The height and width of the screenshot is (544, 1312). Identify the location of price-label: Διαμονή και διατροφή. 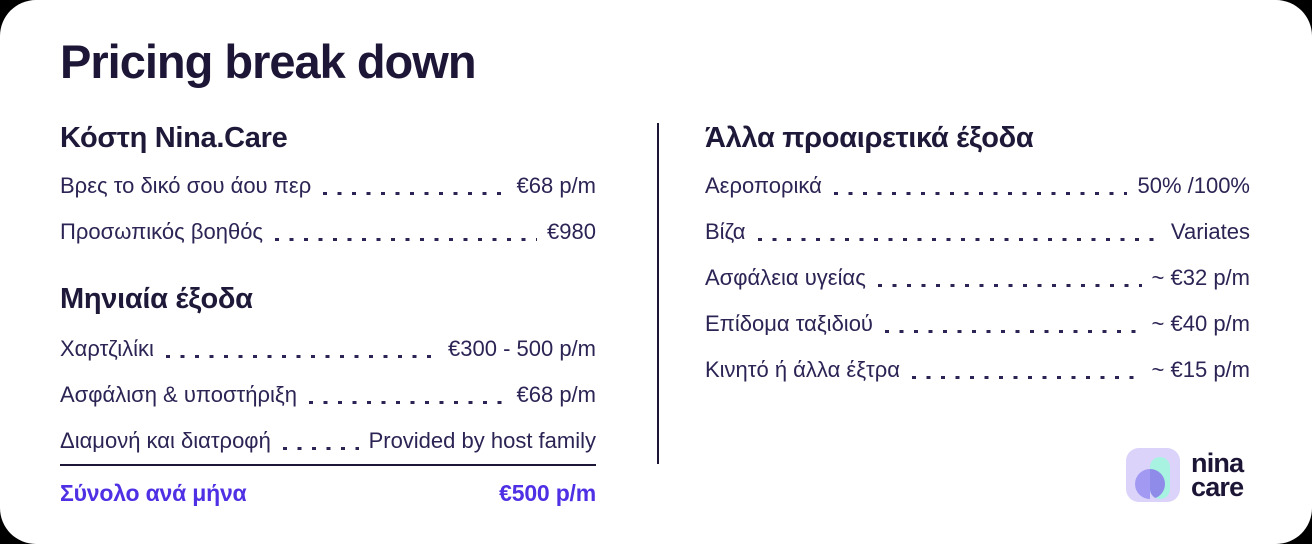
(165, 440).